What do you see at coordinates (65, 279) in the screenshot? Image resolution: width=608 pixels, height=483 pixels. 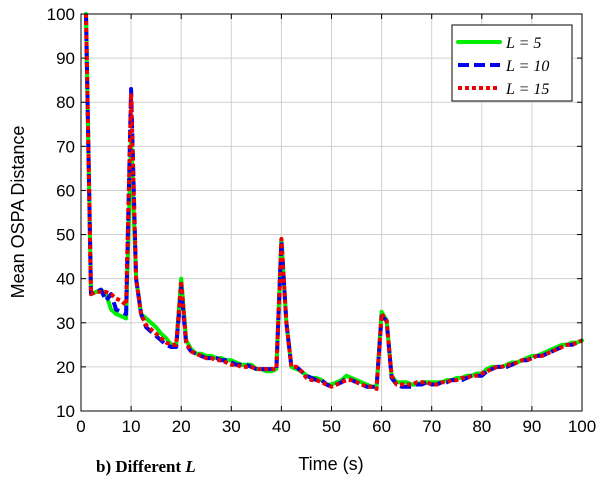 I see `y-tick-label: 40` at bounding box center [65, 279].